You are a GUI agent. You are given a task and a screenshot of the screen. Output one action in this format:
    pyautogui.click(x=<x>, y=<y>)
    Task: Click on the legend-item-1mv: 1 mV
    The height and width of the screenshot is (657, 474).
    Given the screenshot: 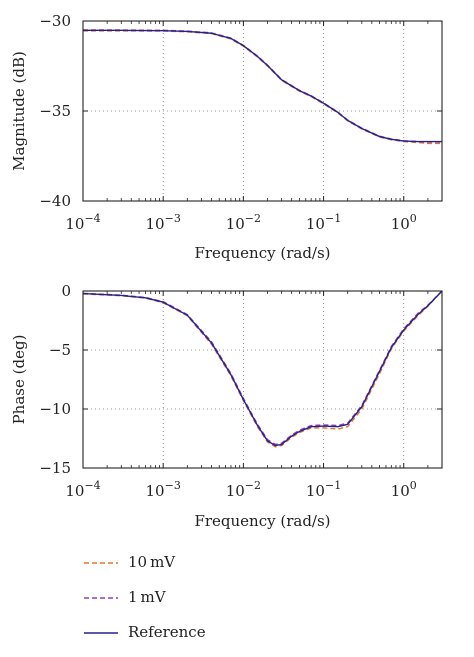 What is the action you would take?
    pyautogui.click(x=194, y=604)
    